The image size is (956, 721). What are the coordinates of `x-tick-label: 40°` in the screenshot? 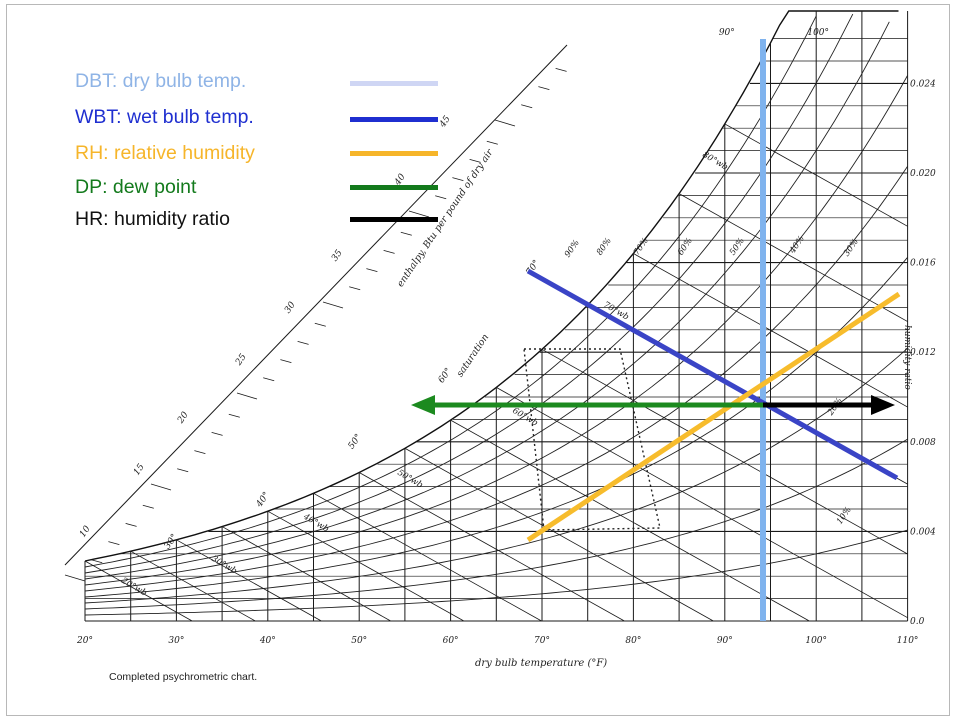 It's located at (267, 641).